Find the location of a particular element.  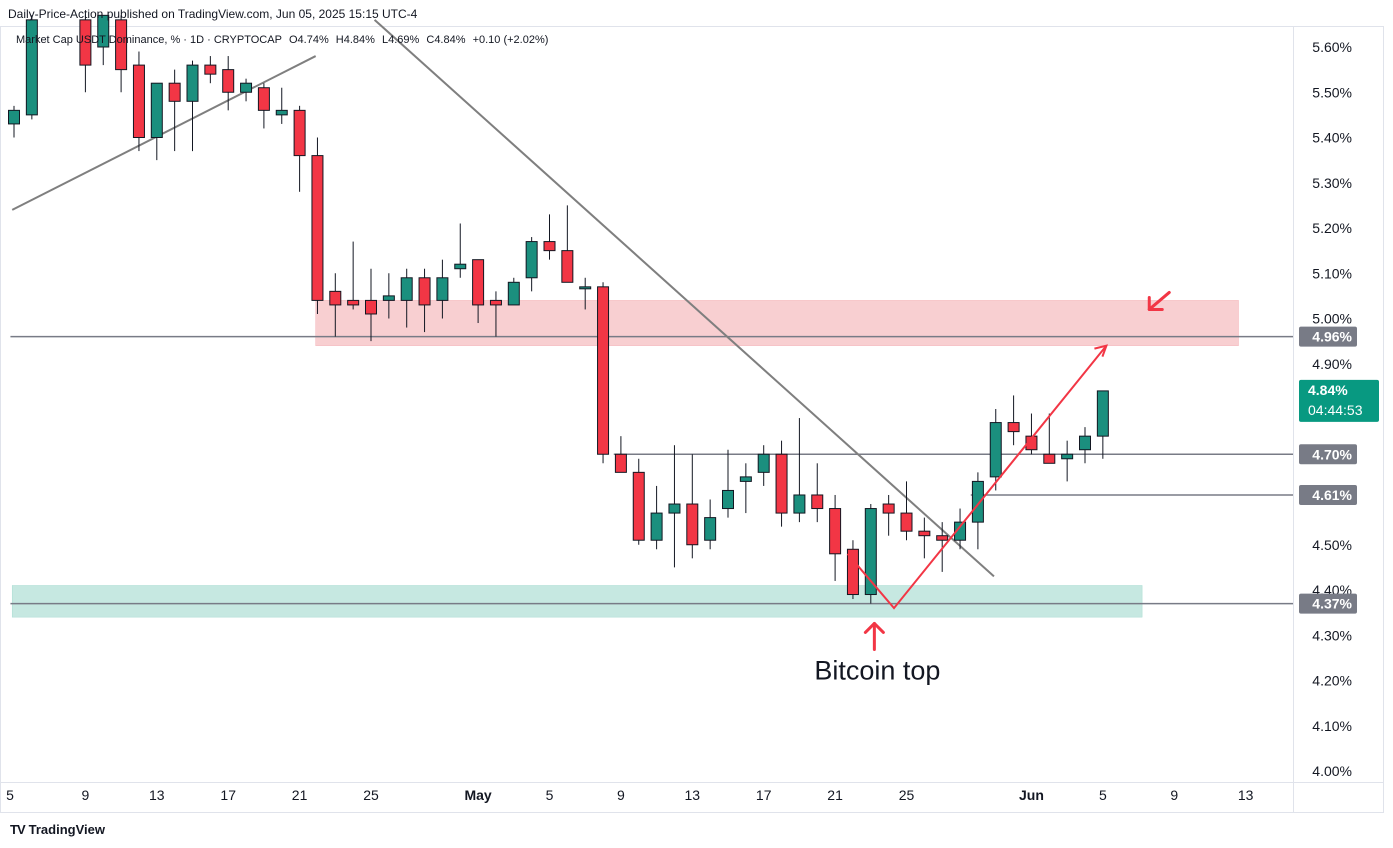

rising-trendline is located at coordinates (164, 133).